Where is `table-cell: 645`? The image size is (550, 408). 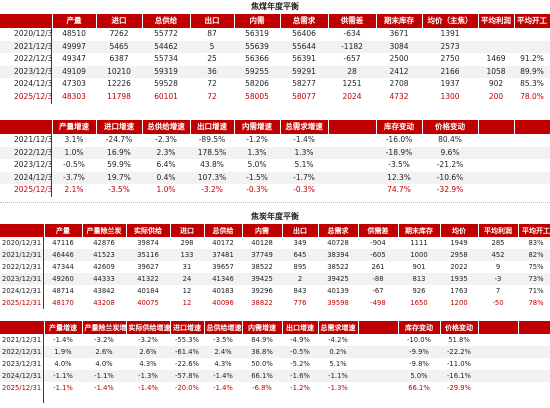
table-cell: 645 is located at coordinates (300, 255).